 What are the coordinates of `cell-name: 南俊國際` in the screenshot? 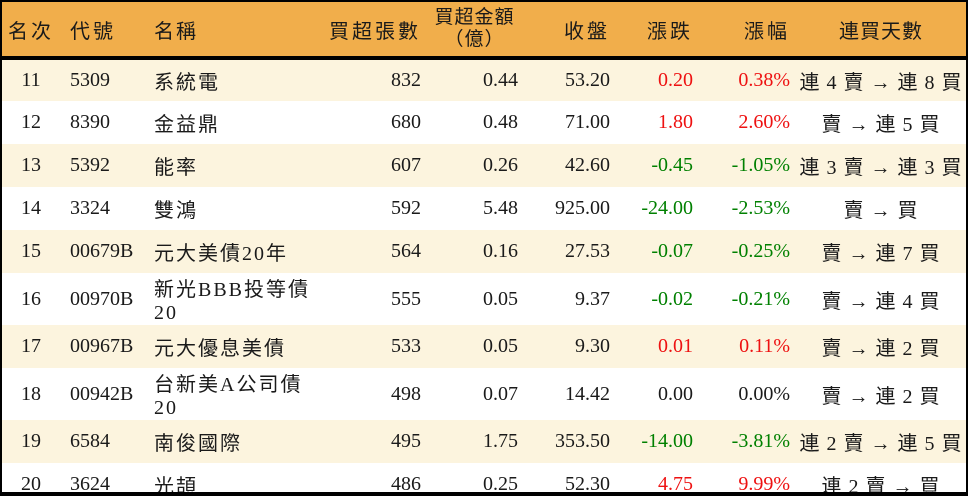 It's located at (198, 444).